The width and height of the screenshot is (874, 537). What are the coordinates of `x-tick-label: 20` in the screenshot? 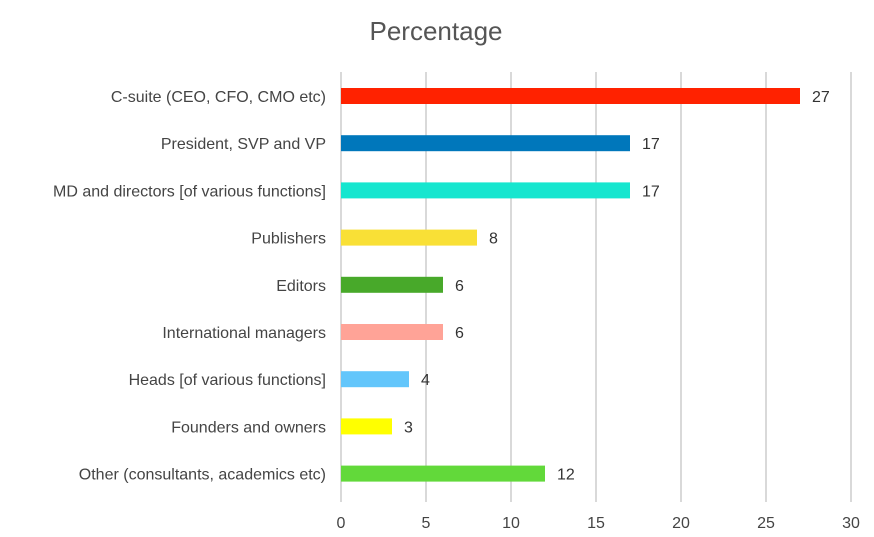 It's located at (681, 523).